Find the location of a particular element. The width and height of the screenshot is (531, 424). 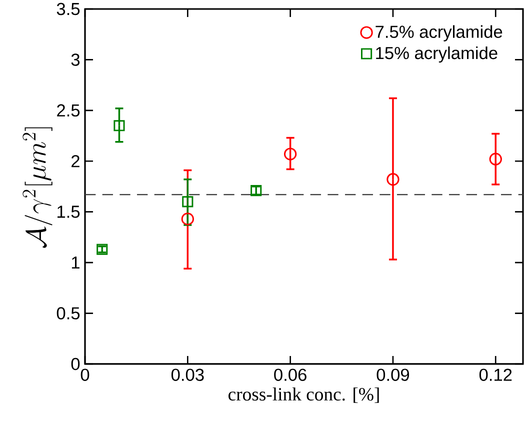

x-tick-label: 0.12 is located at coordinates (495, 374).